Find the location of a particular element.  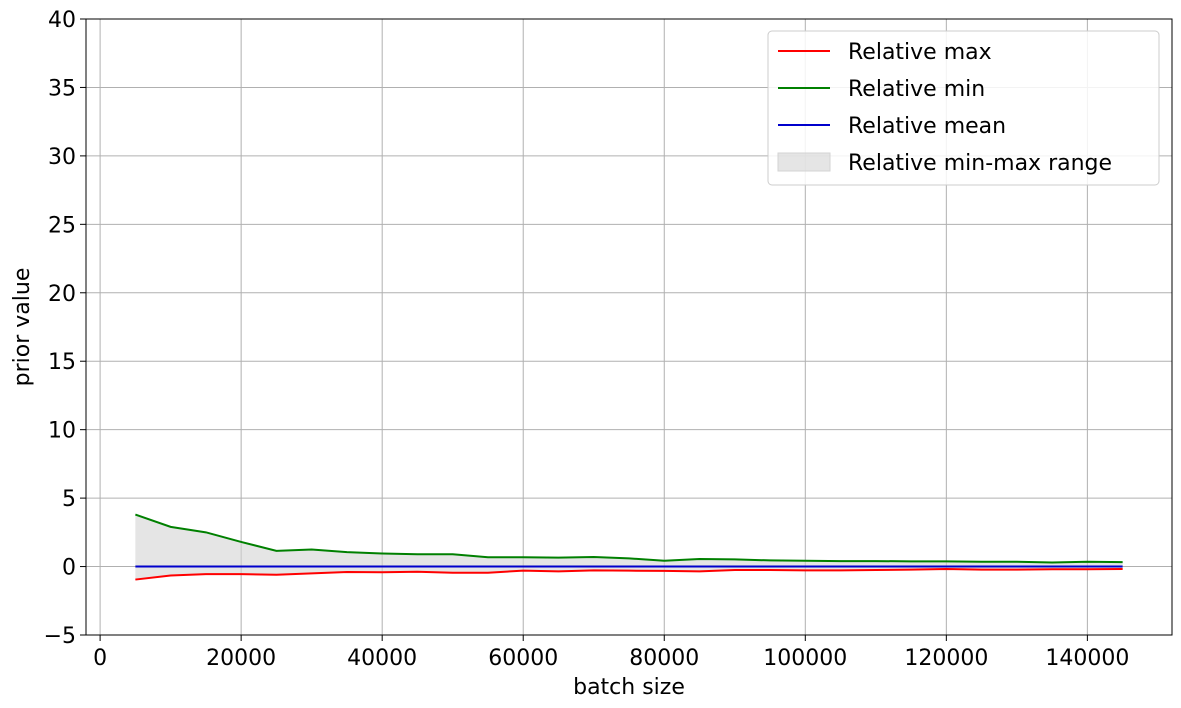

y-tick-label: 35 is located at coordinates (62, 88).